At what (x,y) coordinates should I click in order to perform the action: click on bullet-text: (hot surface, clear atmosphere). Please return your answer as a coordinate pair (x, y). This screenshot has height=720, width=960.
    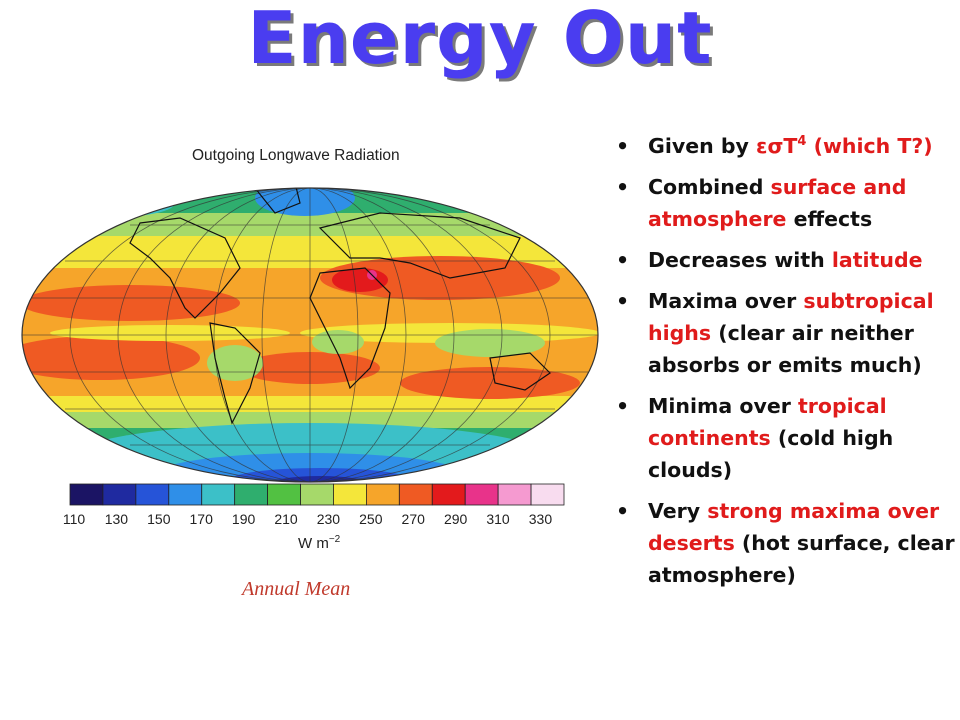
    Looking at the image, I should click on (801, 559).